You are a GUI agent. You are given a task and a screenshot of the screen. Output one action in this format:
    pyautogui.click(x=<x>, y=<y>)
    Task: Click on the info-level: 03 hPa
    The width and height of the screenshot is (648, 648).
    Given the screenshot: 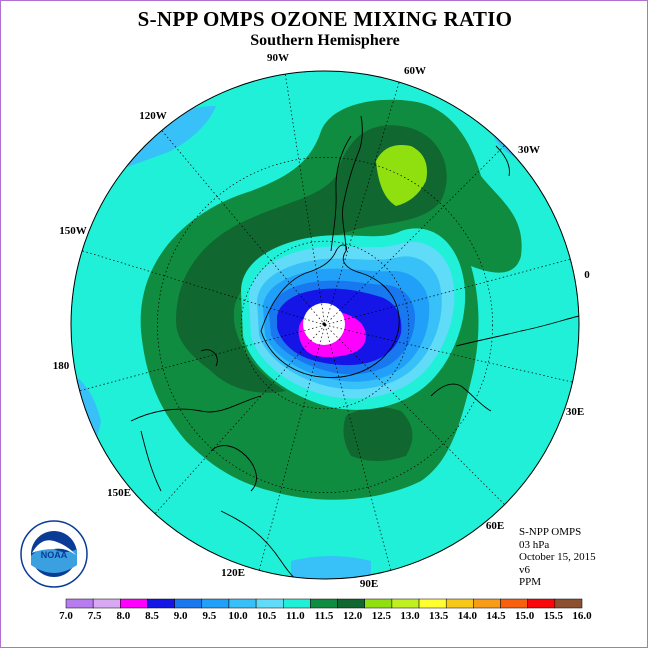 What is the action you would take?
    pyautogui.click(x=534, y=544)
    